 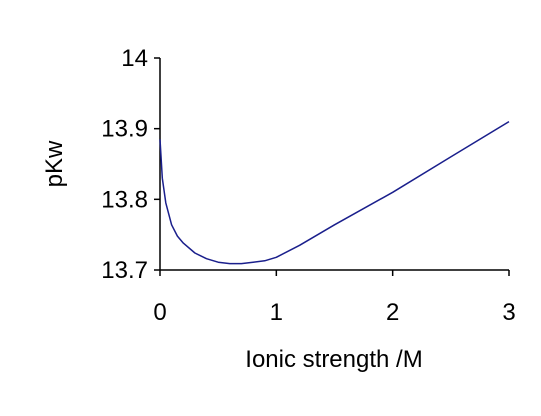 What do you see at coordinates (159, 312) in the screenshot?
I see `x-tick-label: 0` at bounding box center [159, 312].